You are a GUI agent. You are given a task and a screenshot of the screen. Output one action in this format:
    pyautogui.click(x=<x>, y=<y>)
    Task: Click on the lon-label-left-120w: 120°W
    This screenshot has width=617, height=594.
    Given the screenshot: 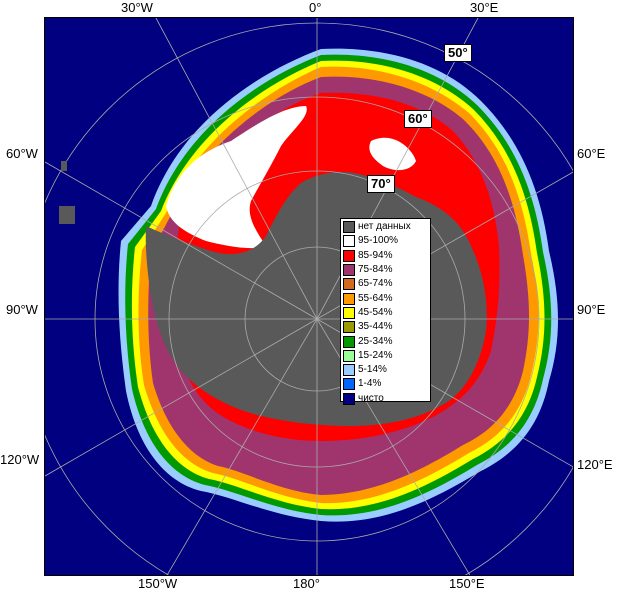 What is the action you would take?
    pyautogui.click(x=20, y=459)
    